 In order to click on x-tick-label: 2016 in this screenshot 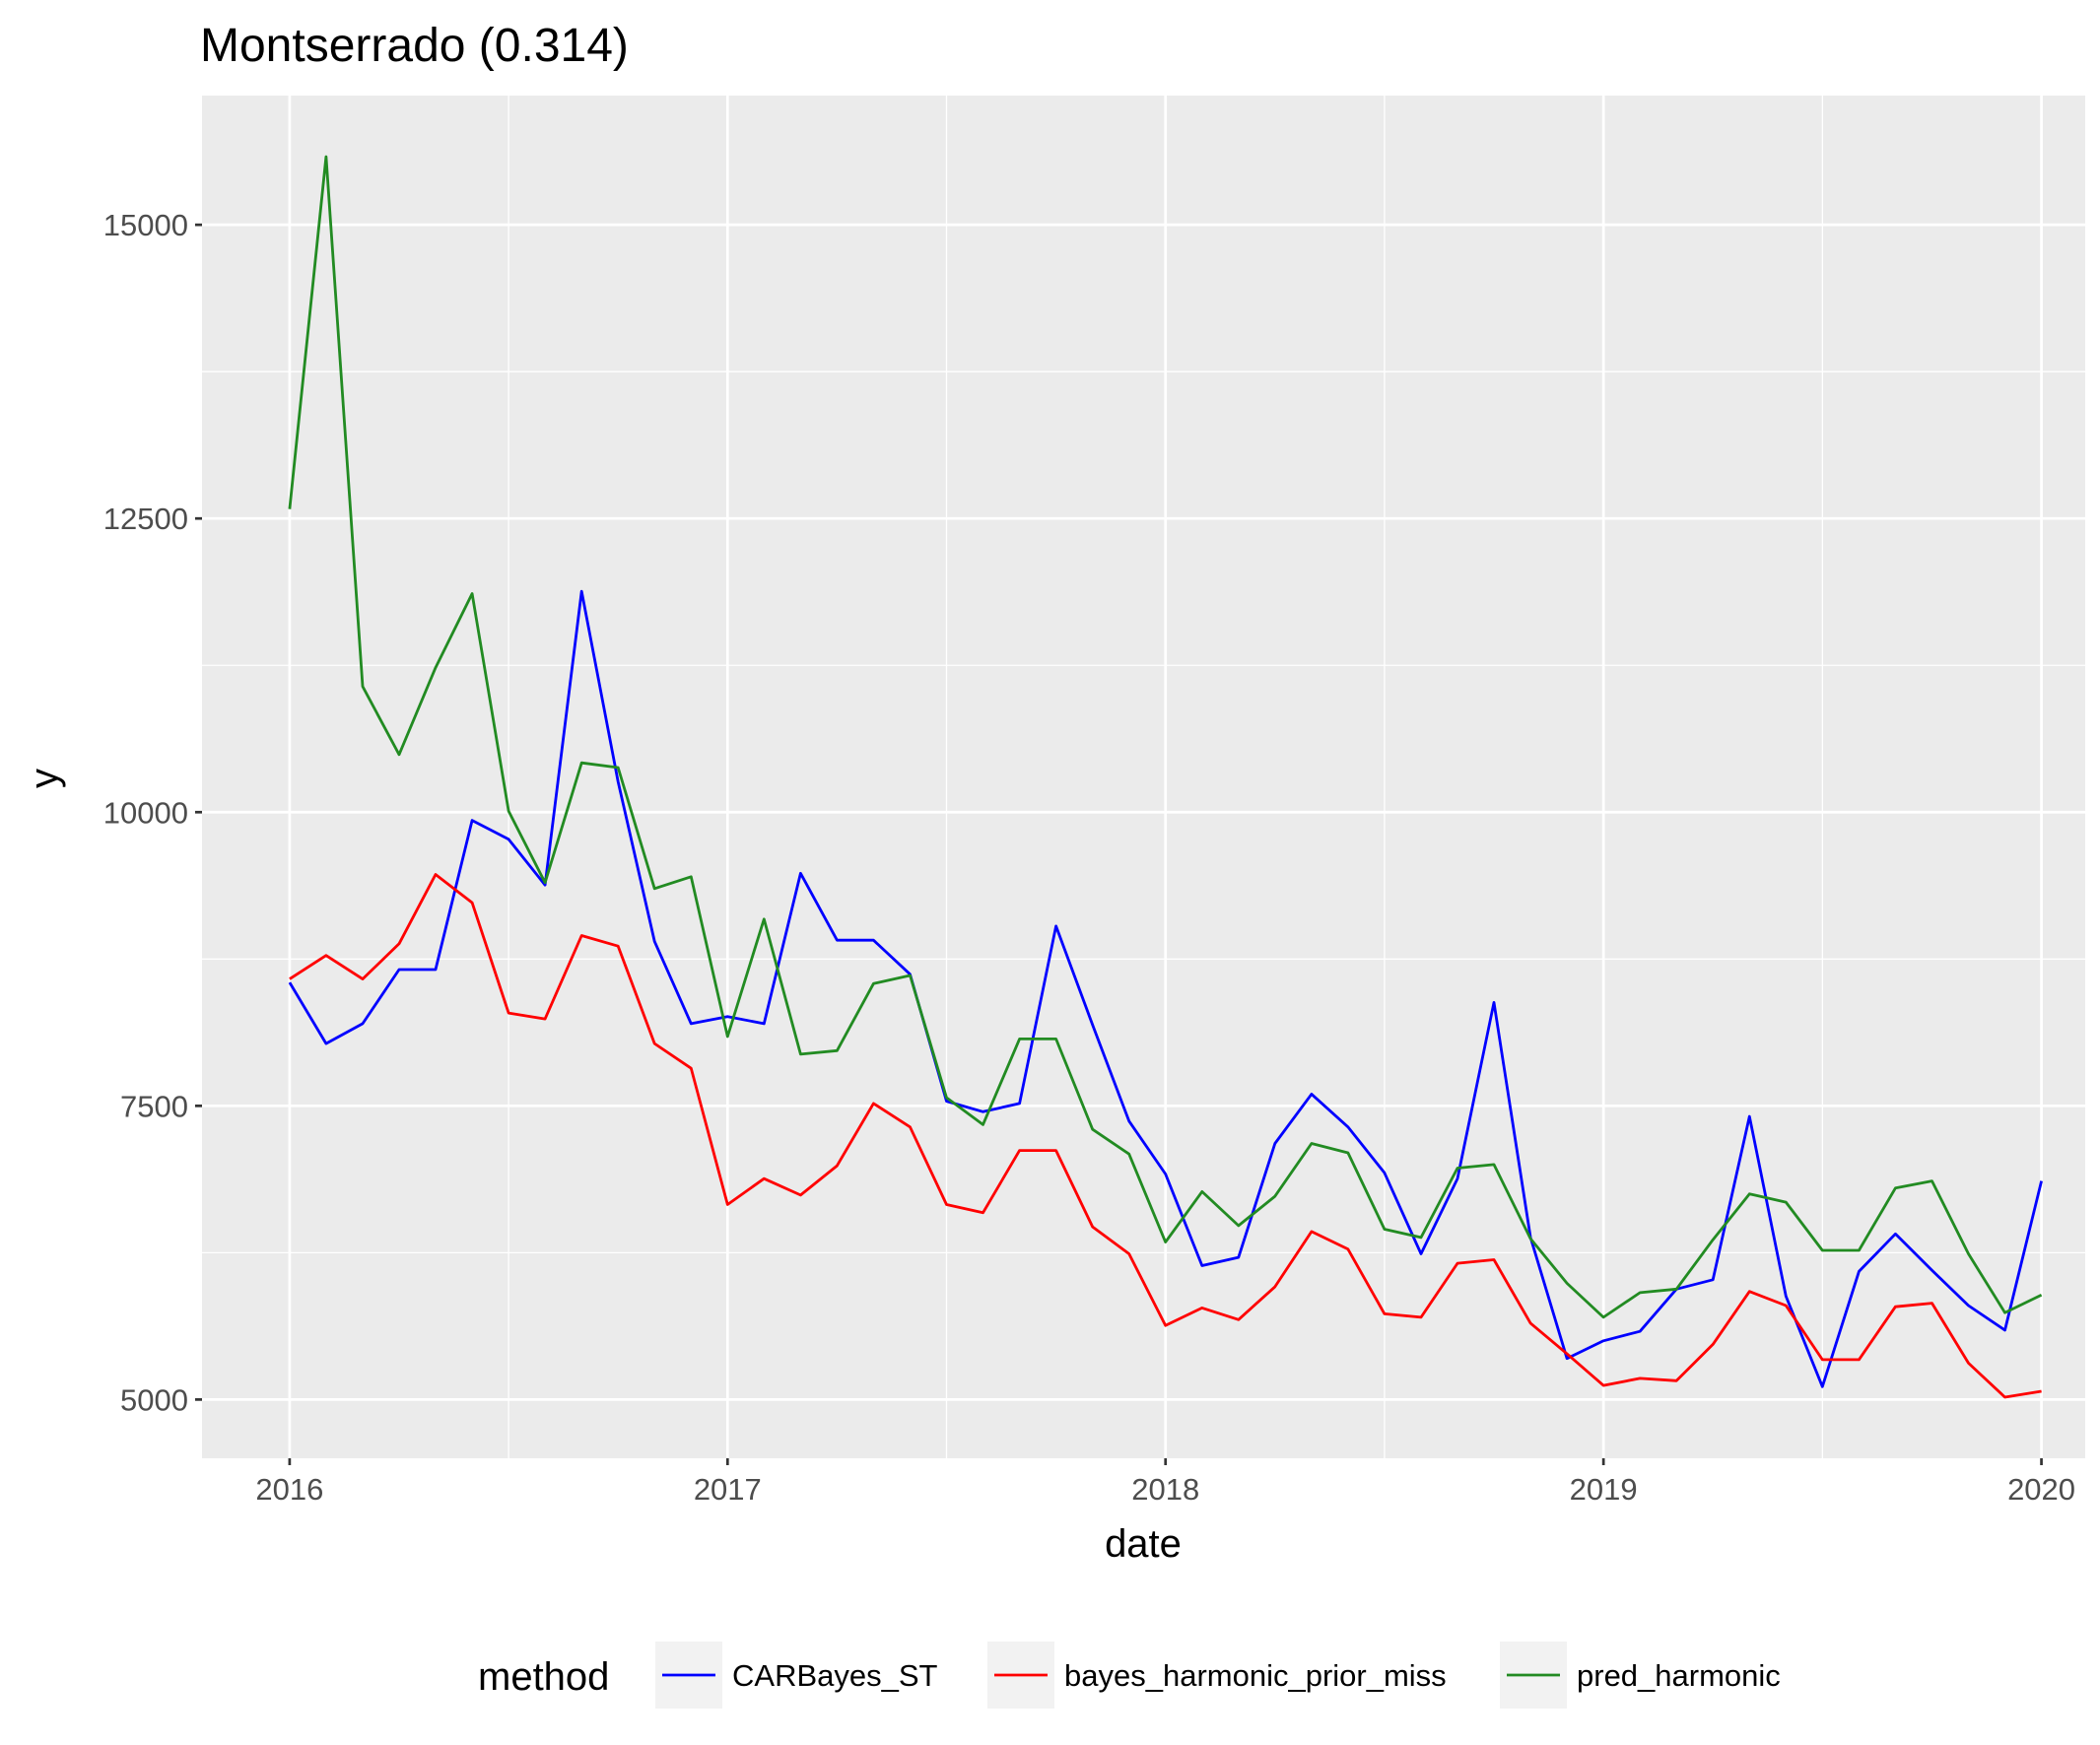, I will do `click(289, 1490)`.